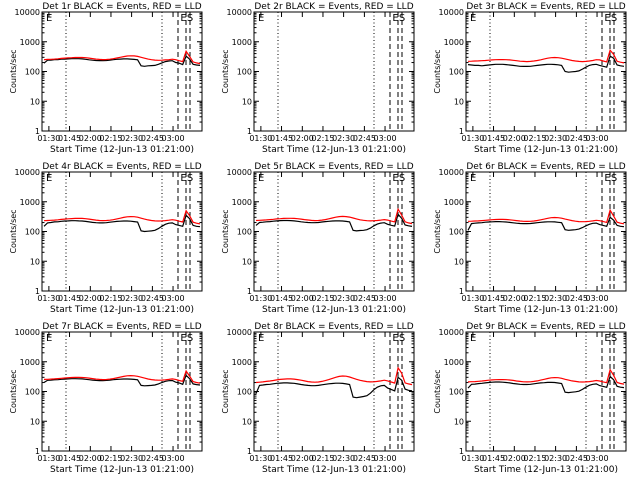  What do you see at coordinates (121, 7) in the screenshot?
I see `panel-title: Det 1r BLACK = Events, RED = LLD` at bounding box center [121, 7].